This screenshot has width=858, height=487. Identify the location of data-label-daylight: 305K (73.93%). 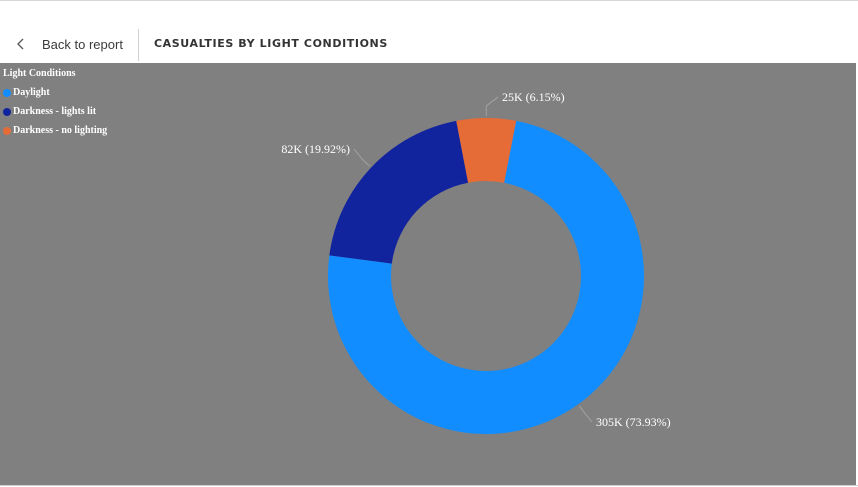
(633, 422).